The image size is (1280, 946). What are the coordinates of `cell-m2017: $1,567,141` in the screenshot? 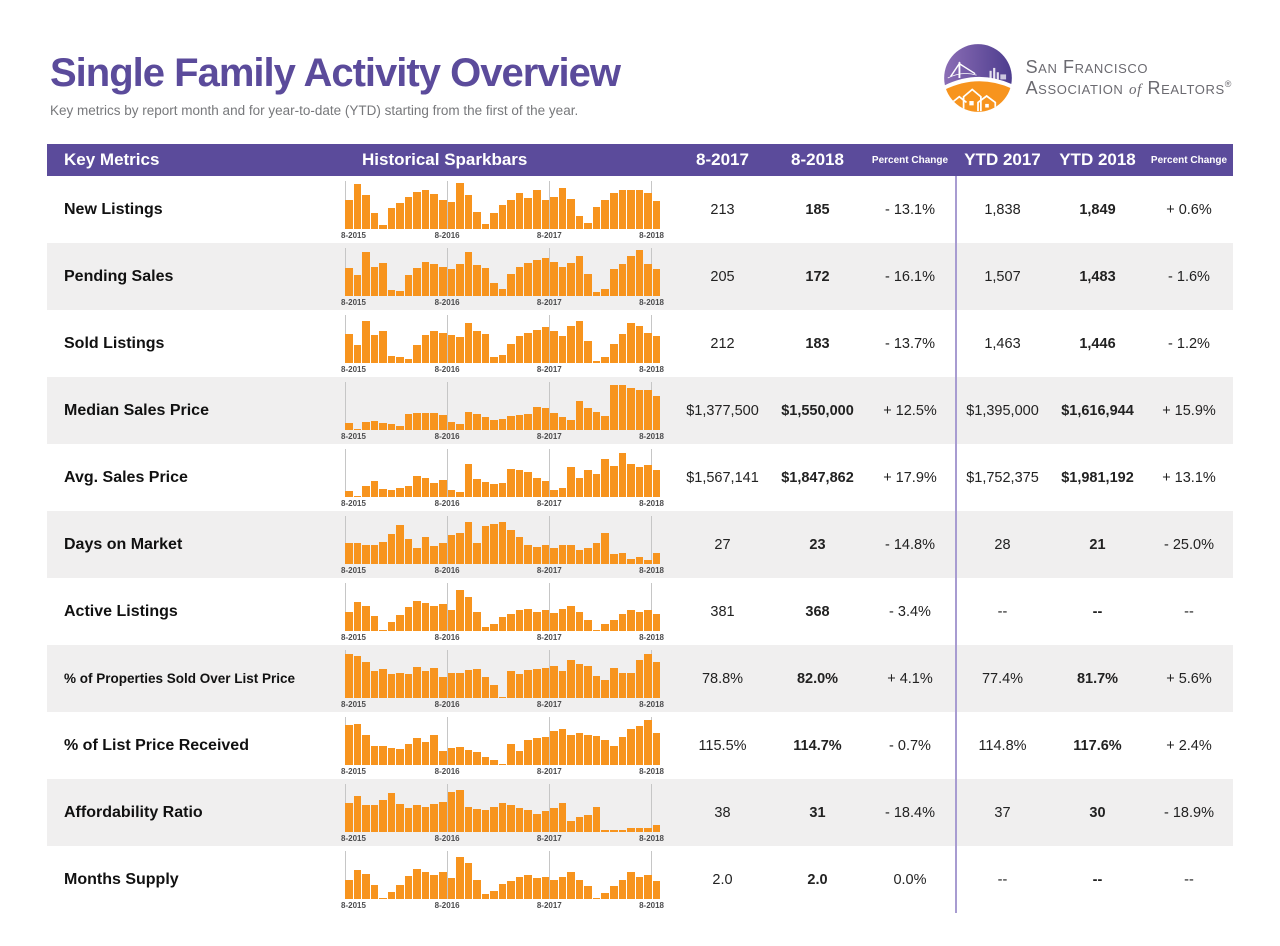 It's located at (722, 477).